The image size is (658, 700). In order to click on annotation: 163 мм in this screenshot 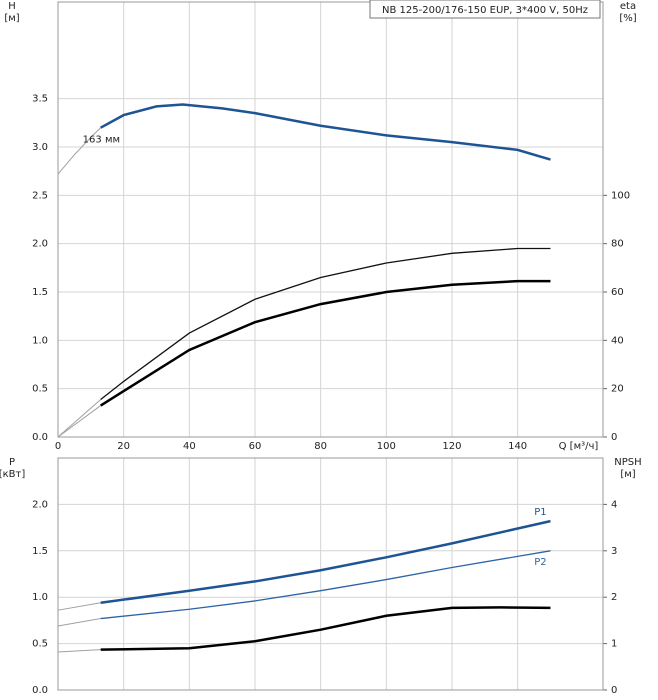, I will do `click(101, 140)`.